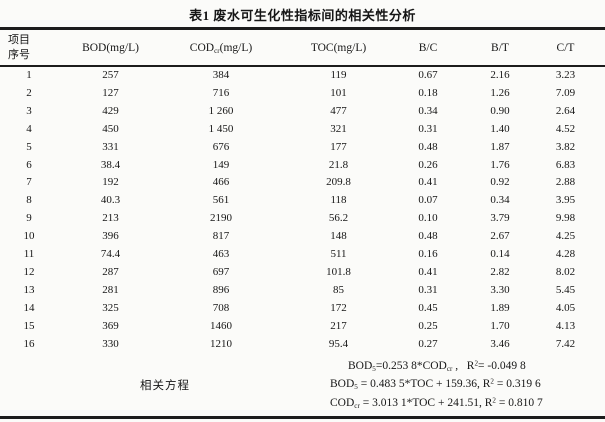 This screenshot has height=422, width=605. What do you see at coordinates (29, 146) in the screenshot?
I see `cell-item-number: 5` at bounding box center [29, 146].